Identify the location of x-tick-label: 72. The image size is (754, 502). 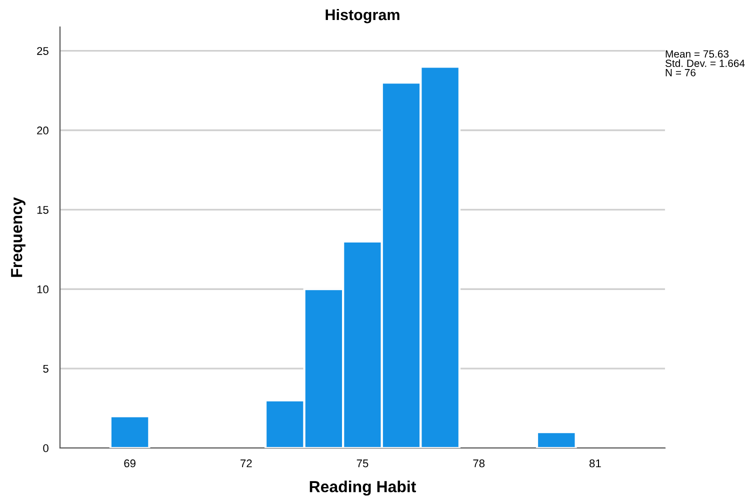
(246, 463).